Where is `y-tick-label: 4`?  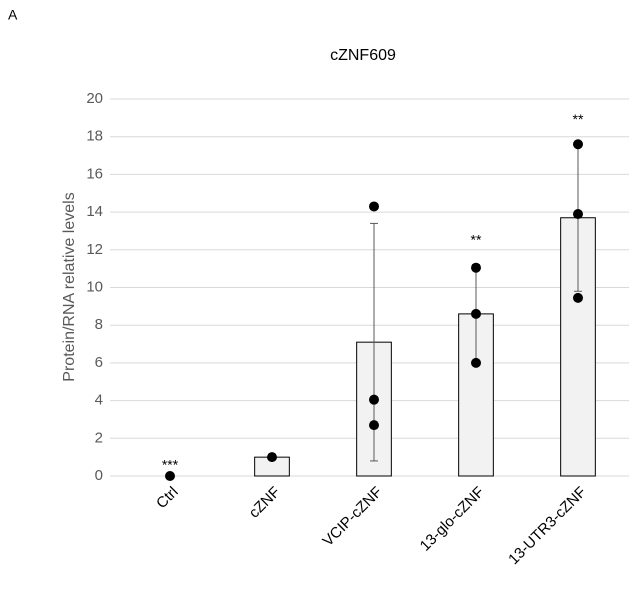
y-tick-label: 4 is located at coordinates (99, 400).